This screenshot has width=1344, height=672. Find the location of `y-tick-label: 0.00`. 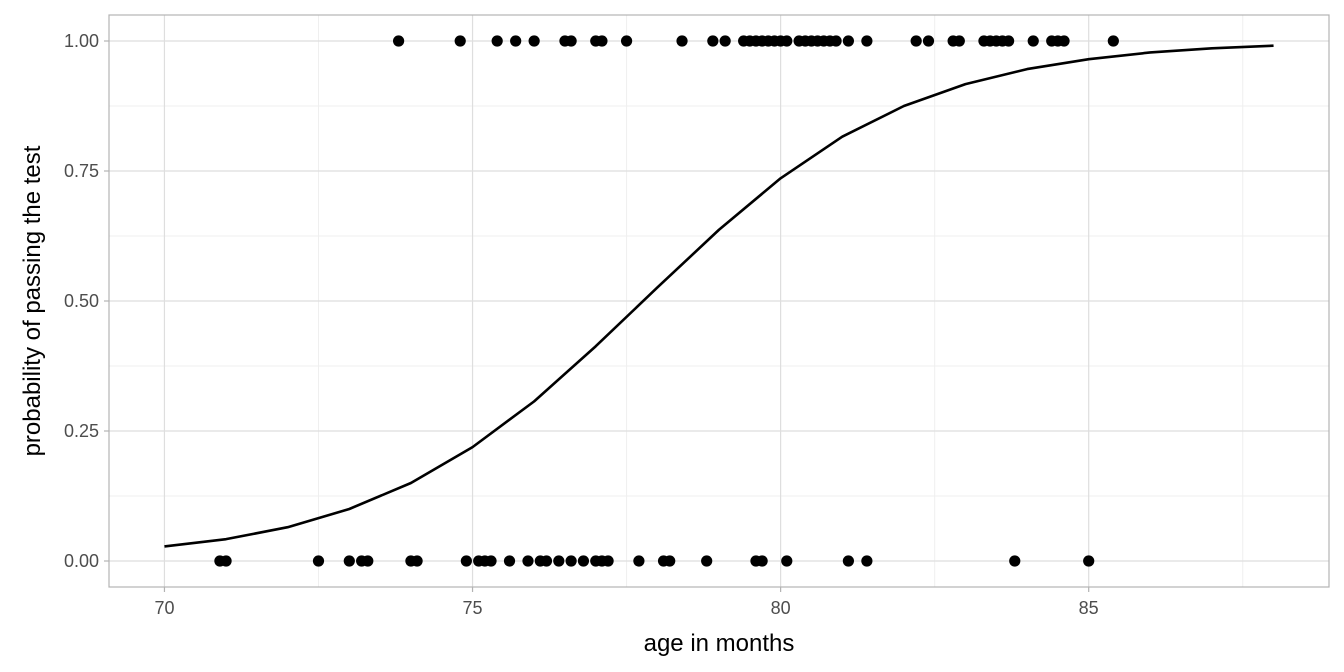

y-tick-label: 0.00 is located at coordinates (81, 561).